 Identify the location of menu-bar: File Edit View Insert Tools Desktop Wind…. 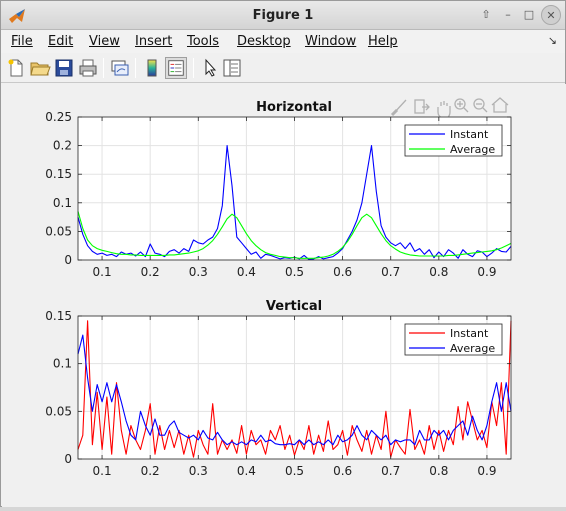
(283, 41).